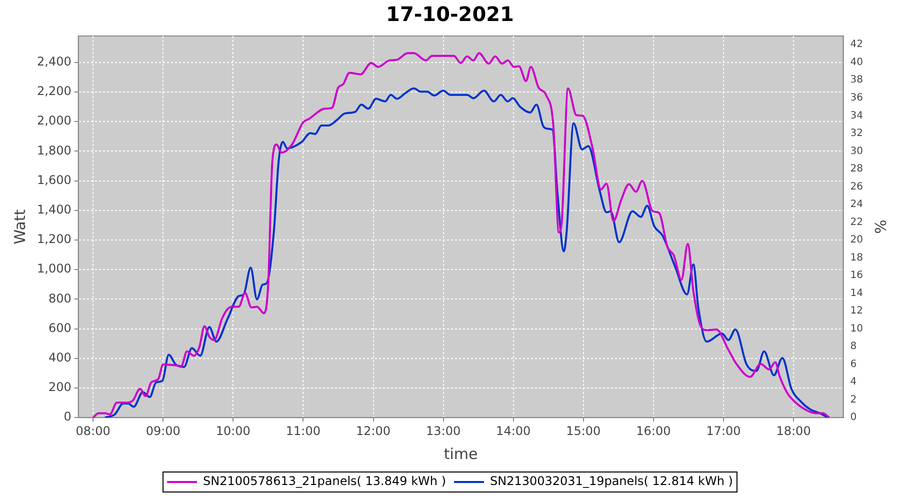 This screenshot has height=500, width=900. Describe the element at coordinates (513, 431) in the screenshot. I see `x-tick-label: 14:00` at that location.